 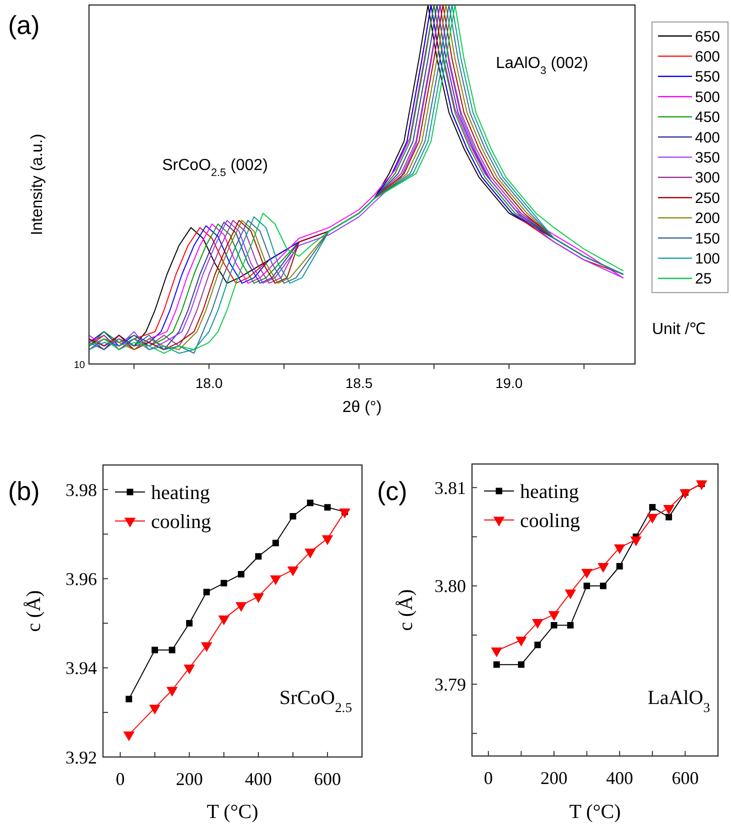 I want to click on y-tick-label: 3.81, so click(x=450, y=488).